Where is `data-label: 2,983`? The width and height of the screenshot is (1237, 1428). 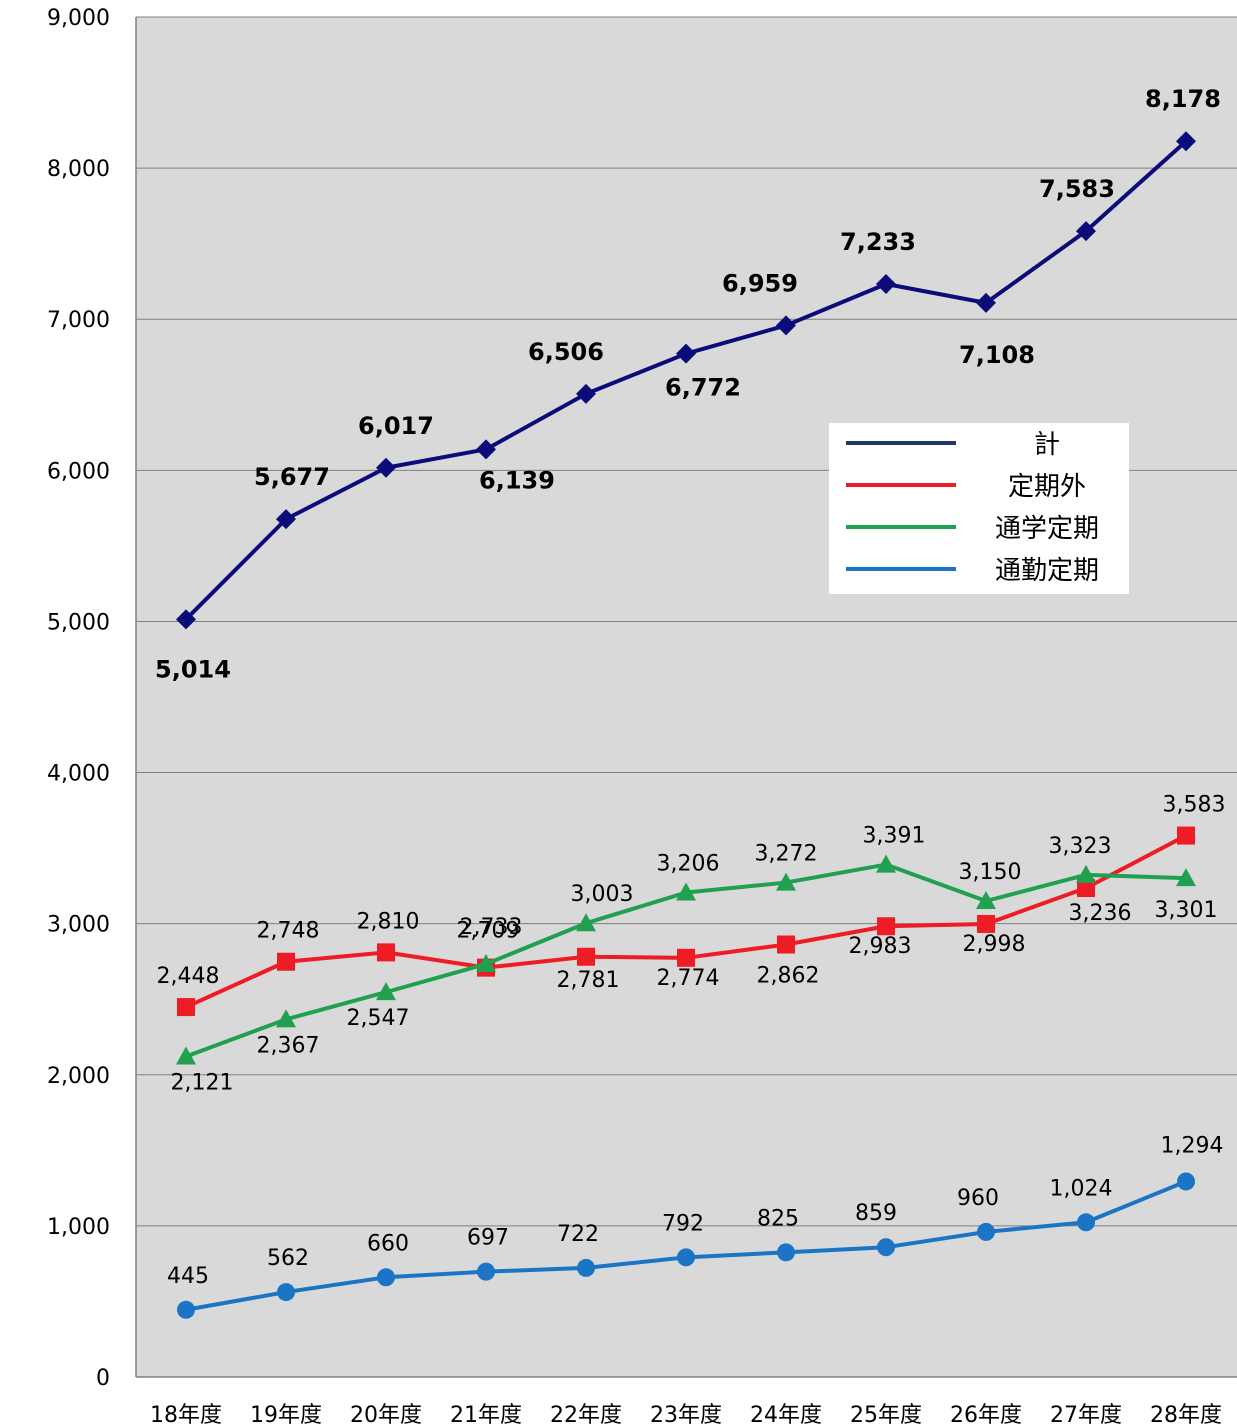 data-label: 2,983 is located at coordinates (880, 946).